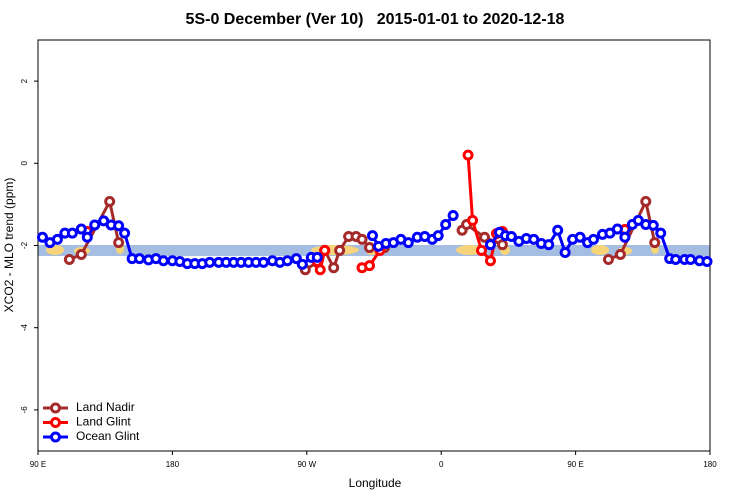 The height and width of the screenshot is (500, 750). What do you see at coordinates (24, 328) in the screenshot?
I see `y-tick-label: -4` at bounding box center [24, 328].